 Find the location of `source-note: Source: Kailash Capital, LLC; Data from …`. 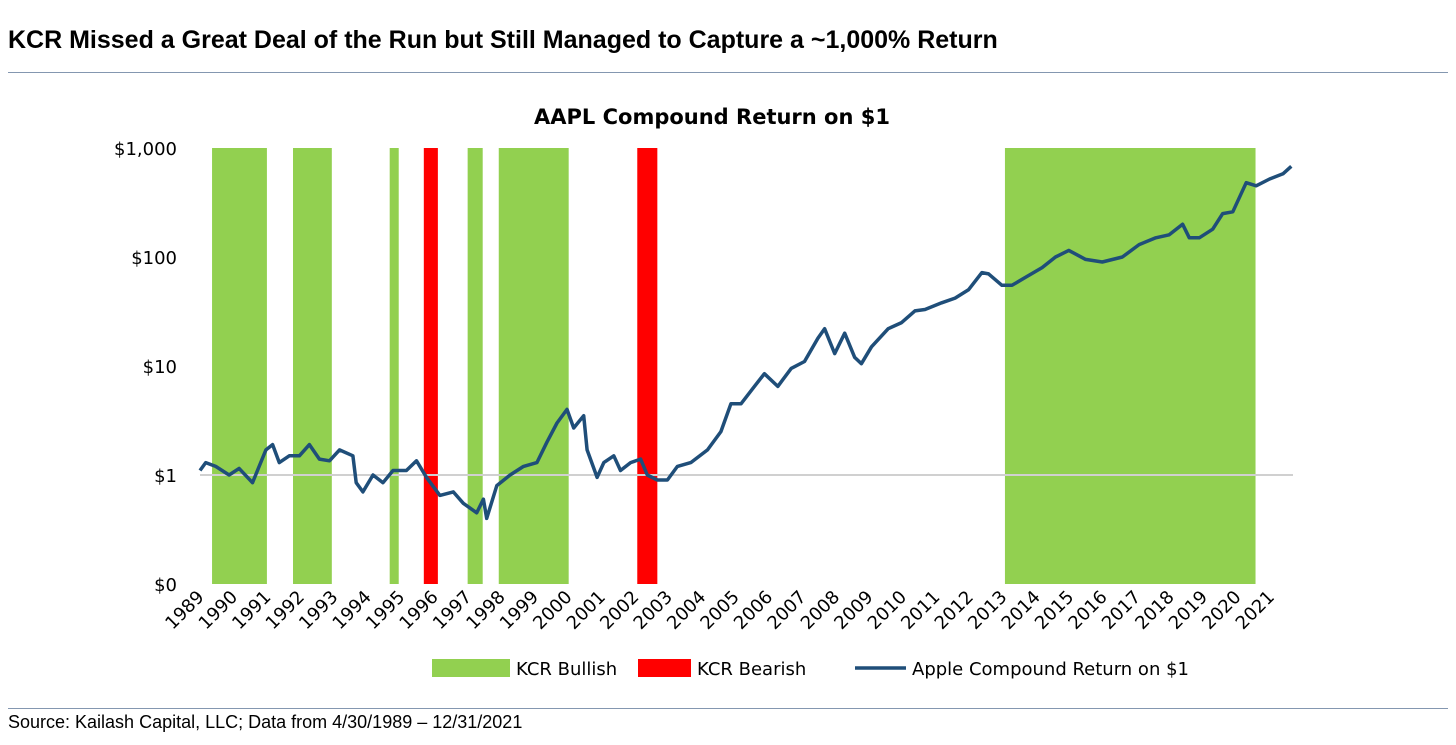

source-note: Source: Kailash Capital, LLC; Data from … is located at coordinates (265, 722).